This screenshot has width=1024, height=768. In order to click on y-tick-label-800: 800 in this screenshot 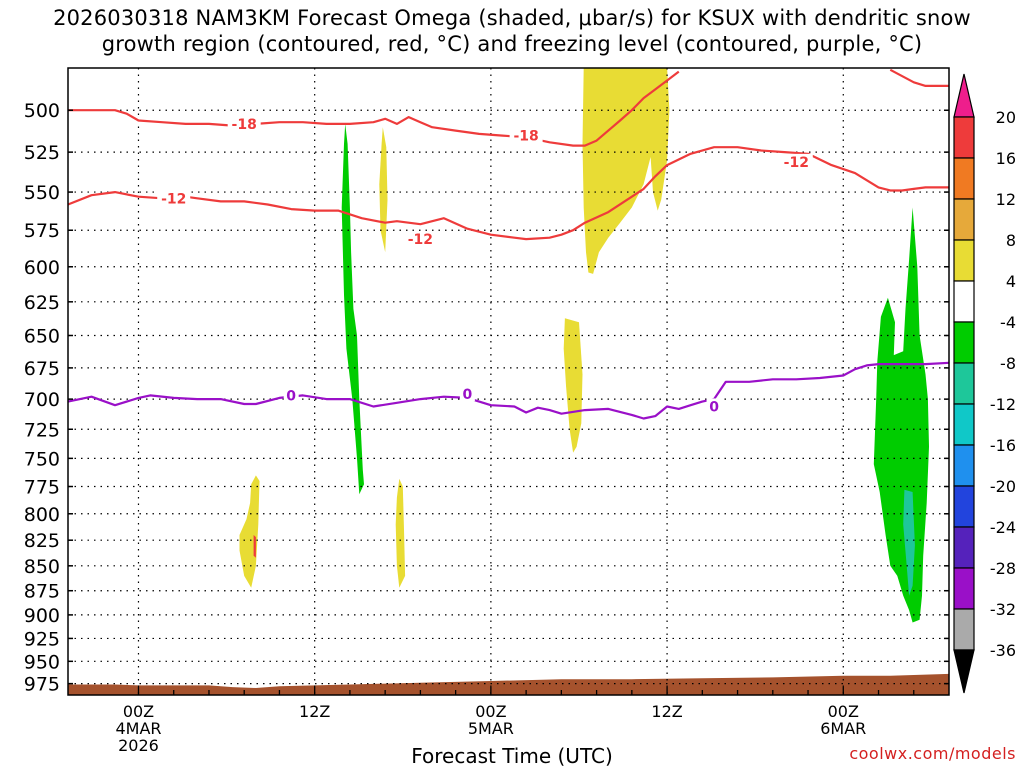, I will do `click(42, 515)`.